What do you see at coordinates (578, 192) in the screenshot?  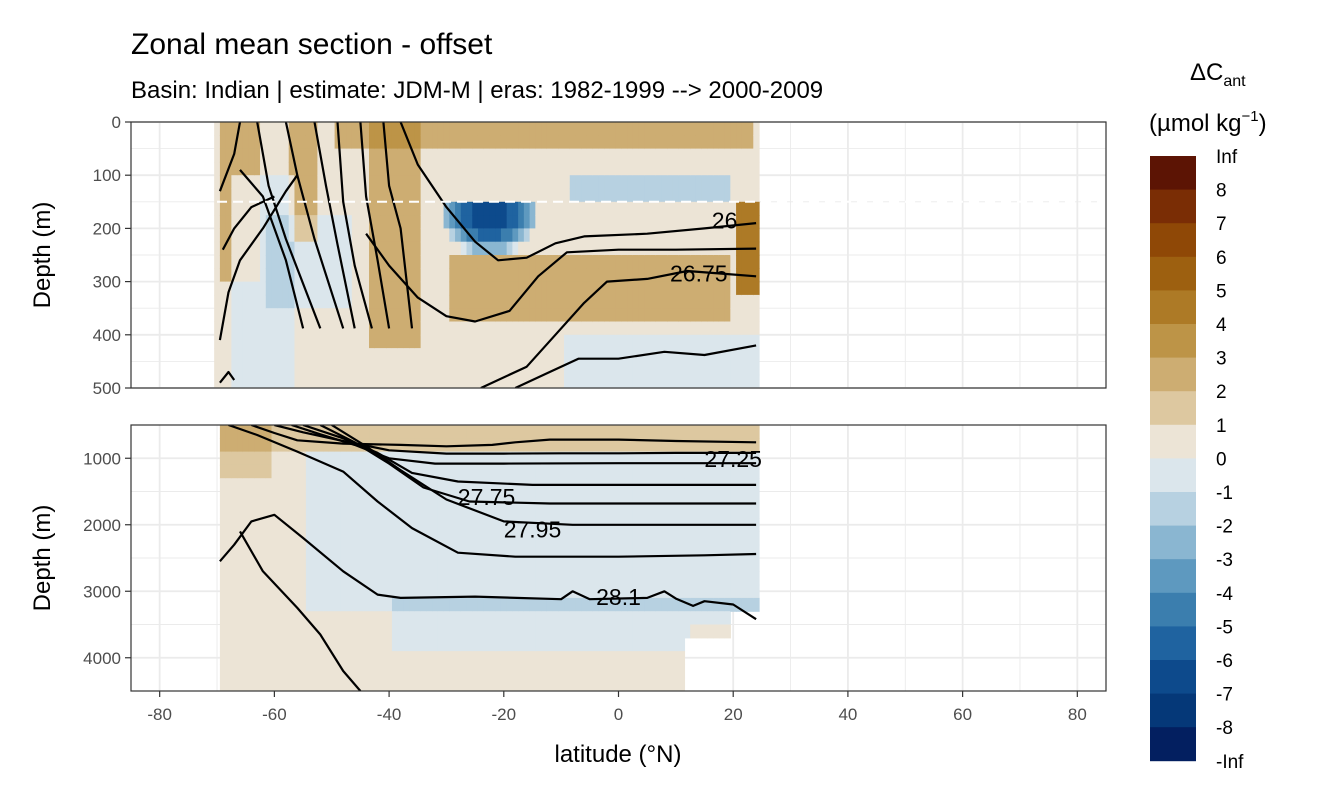 I see `isopycnal-line` at bounding box center [578, 192].